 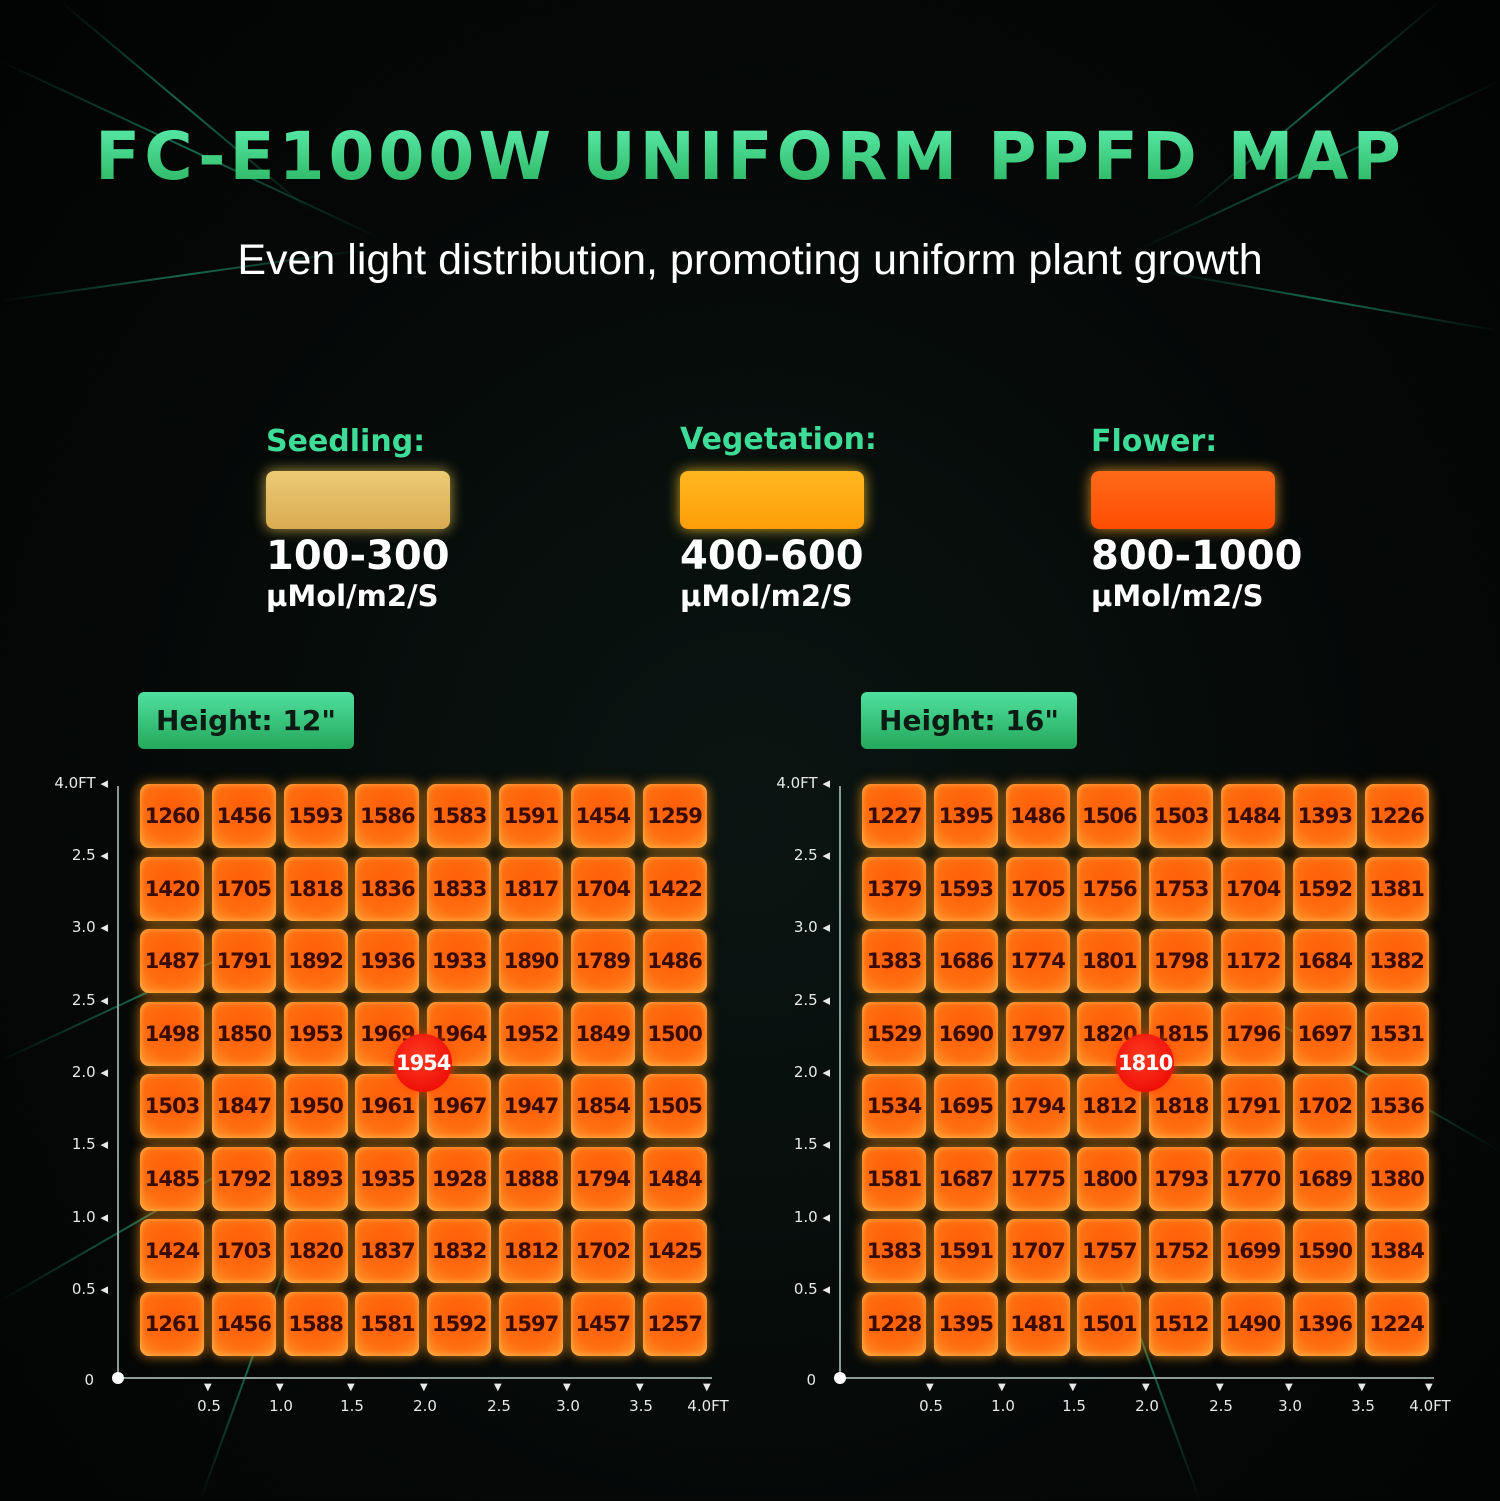 I want to click on ppfd-cell: 1529, so click(x=894, y=1033).